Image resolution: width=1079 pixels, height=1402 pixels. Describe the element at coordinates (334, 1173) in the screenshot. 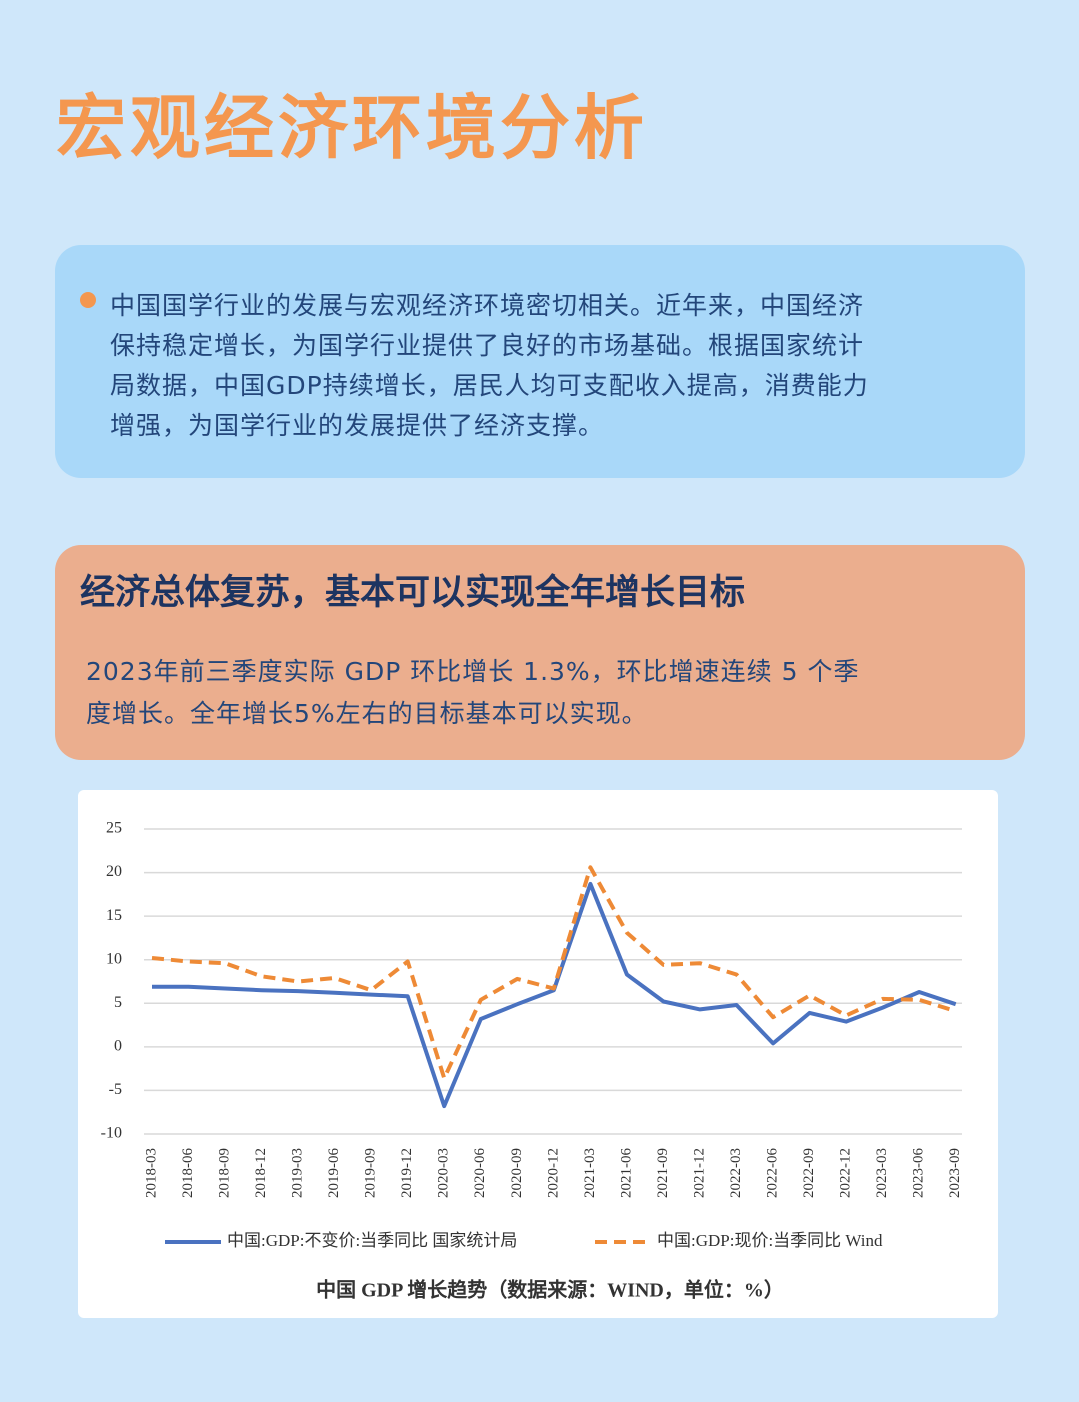

I see `x-tick-label: 2019-06` at that location.